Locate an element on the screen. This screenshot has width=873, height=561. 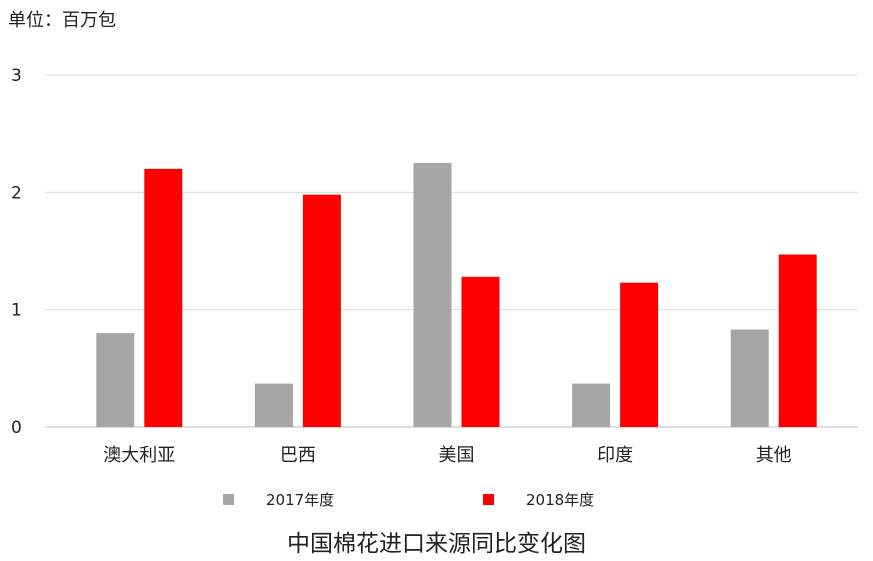
legend-swatch-2018 is located at coordinates (488, 499).